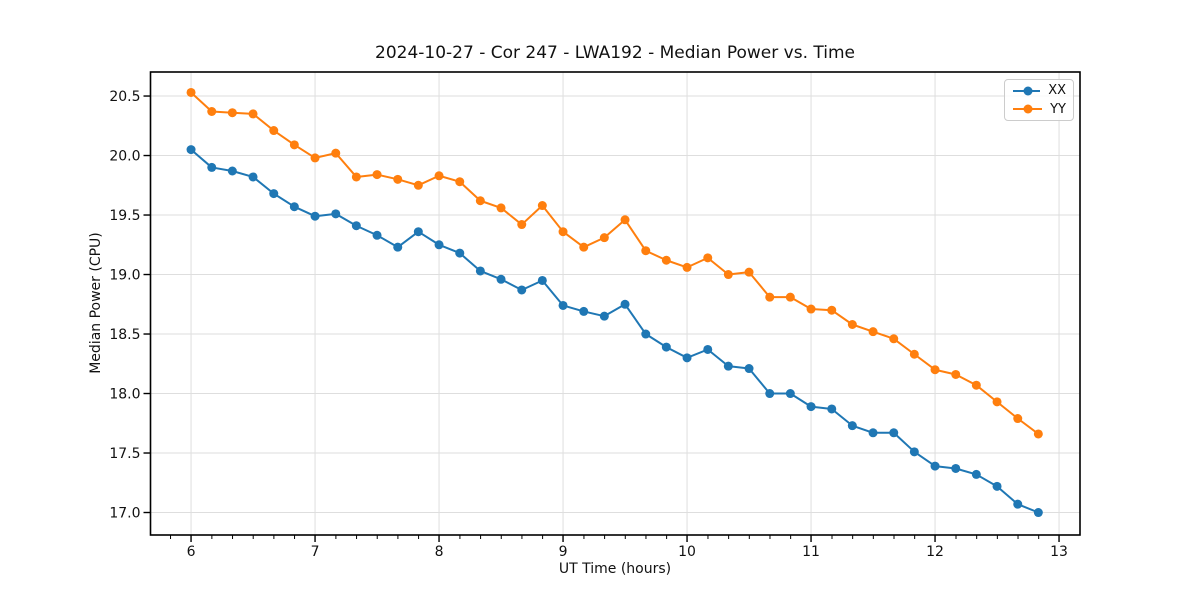 The image size is (1200, 600). I want to click on x-tick-label: 11, so click(811, 552).